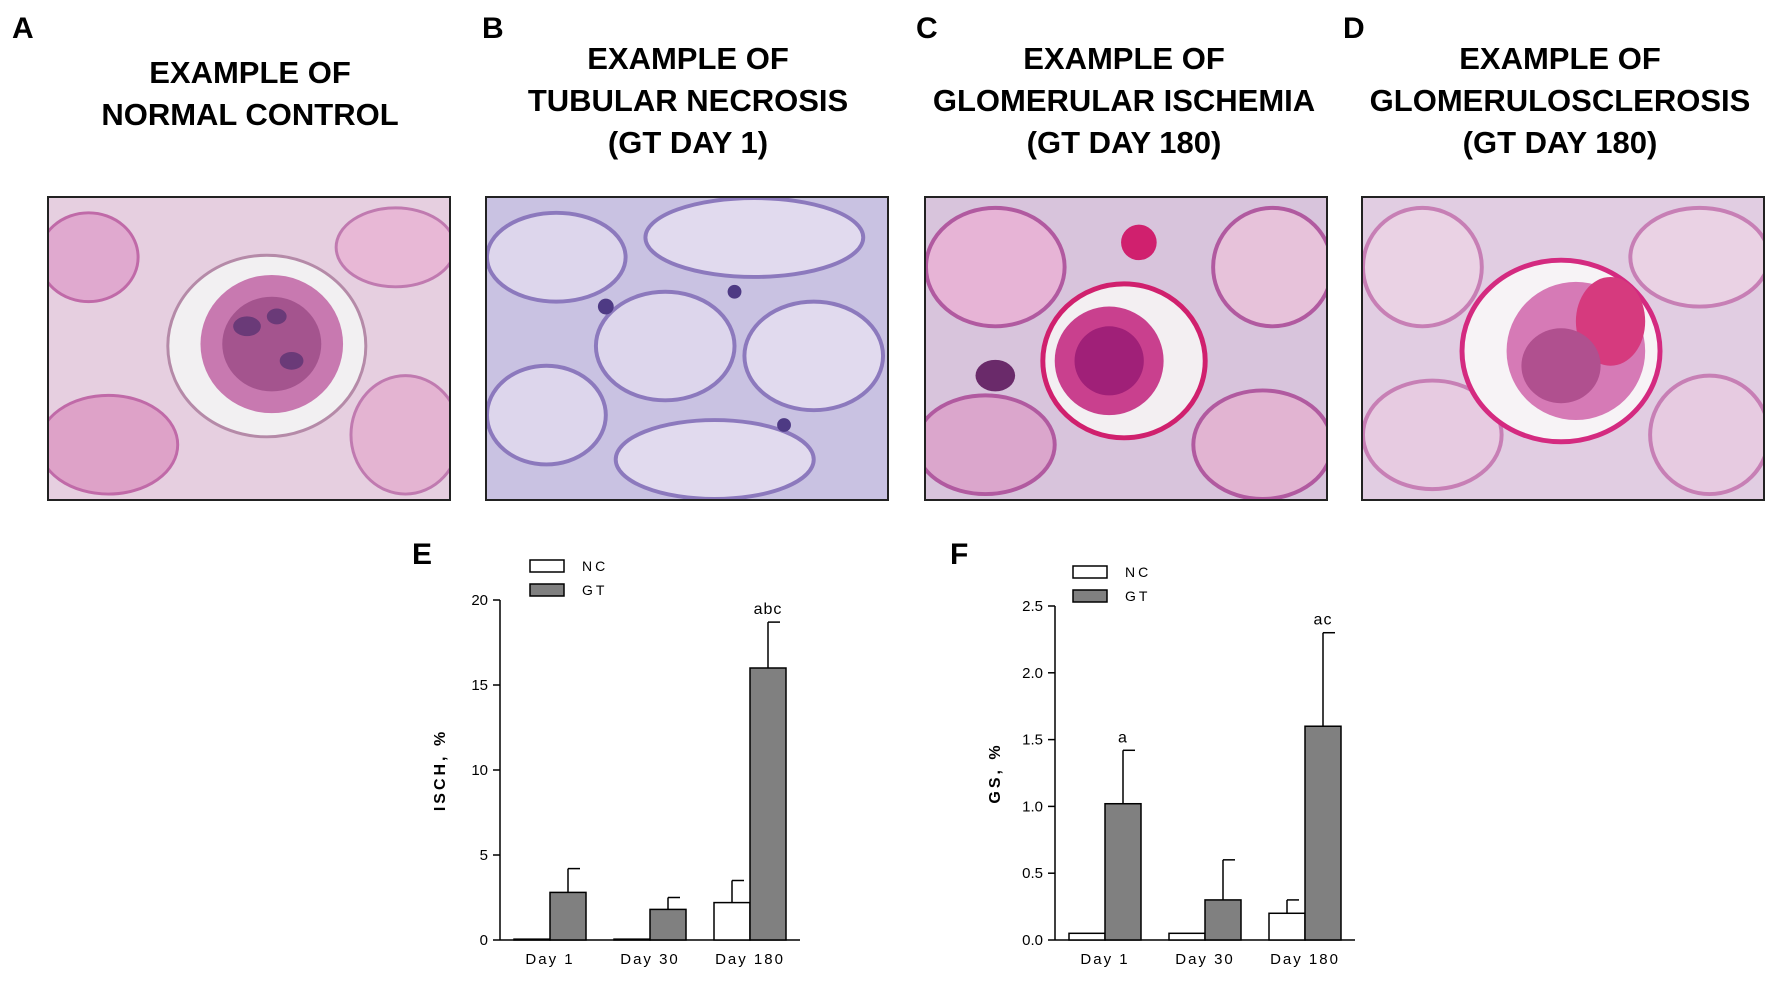  I want to click on y-tick-label: 20, so click(479, 600).